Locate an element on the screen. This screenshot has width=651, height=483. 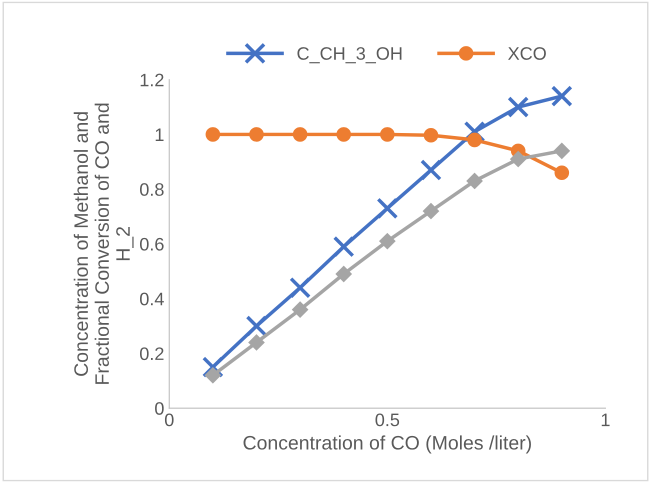
x-tick-label: 0 is located at coordinates (169, 419).